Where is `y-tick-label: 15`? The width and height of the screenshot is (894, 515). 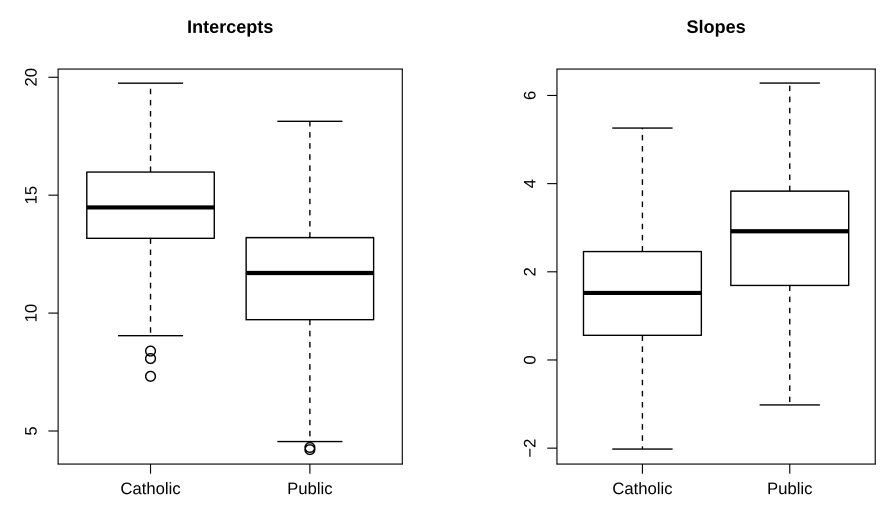 y-tick-label: 15 is located at coordinates (31, 195).